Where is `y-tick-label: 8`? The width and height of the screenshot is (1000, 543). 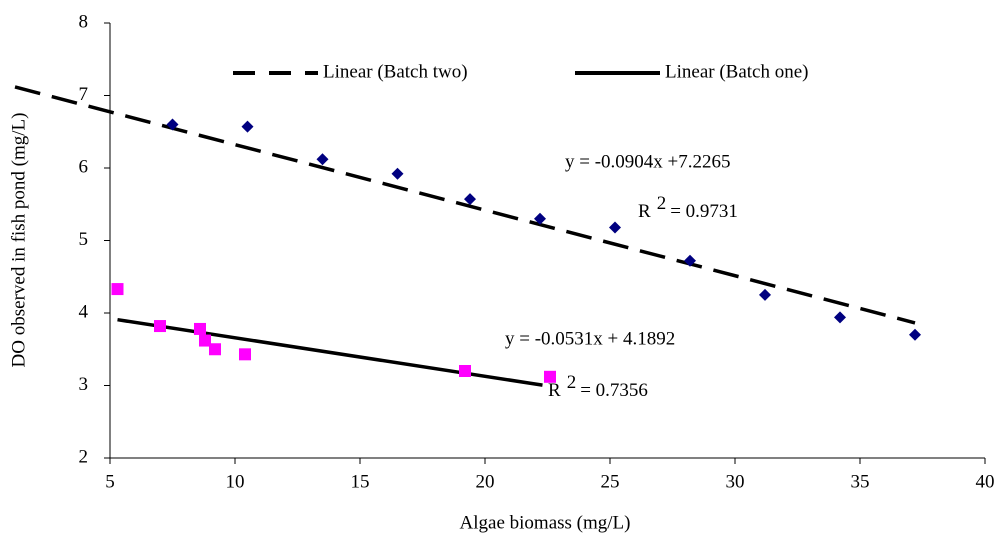
y-tick-label: 8 is located at coordinates (84, 21).